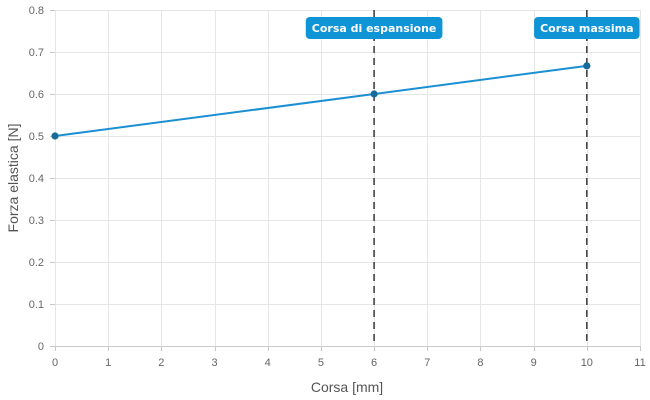 The width and height of the screenshot is (650, 400). What do you see at coordinates (13, 178) in the screenshot?
I see `y-axis-title: Forza elastica [N]` at bounding box center [13, 178].